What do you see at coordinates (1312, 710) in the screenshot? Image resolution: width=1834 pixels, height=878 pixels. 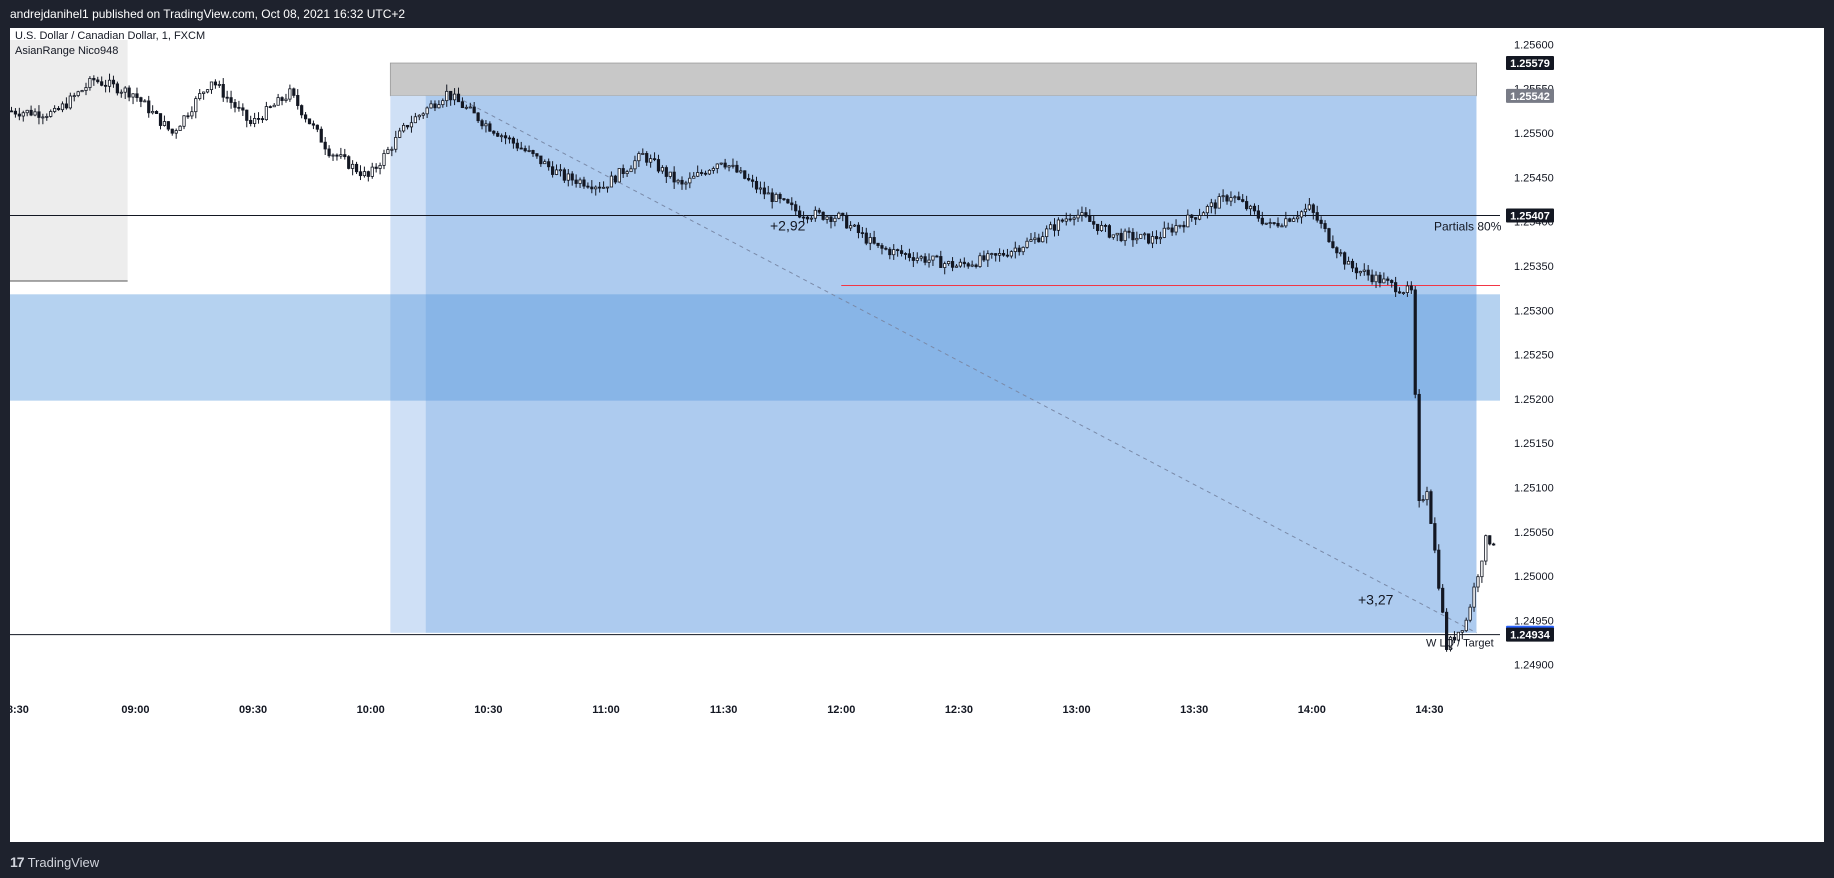 I see `x-tick-label: 14:00` at bounding box center [1312, 710].